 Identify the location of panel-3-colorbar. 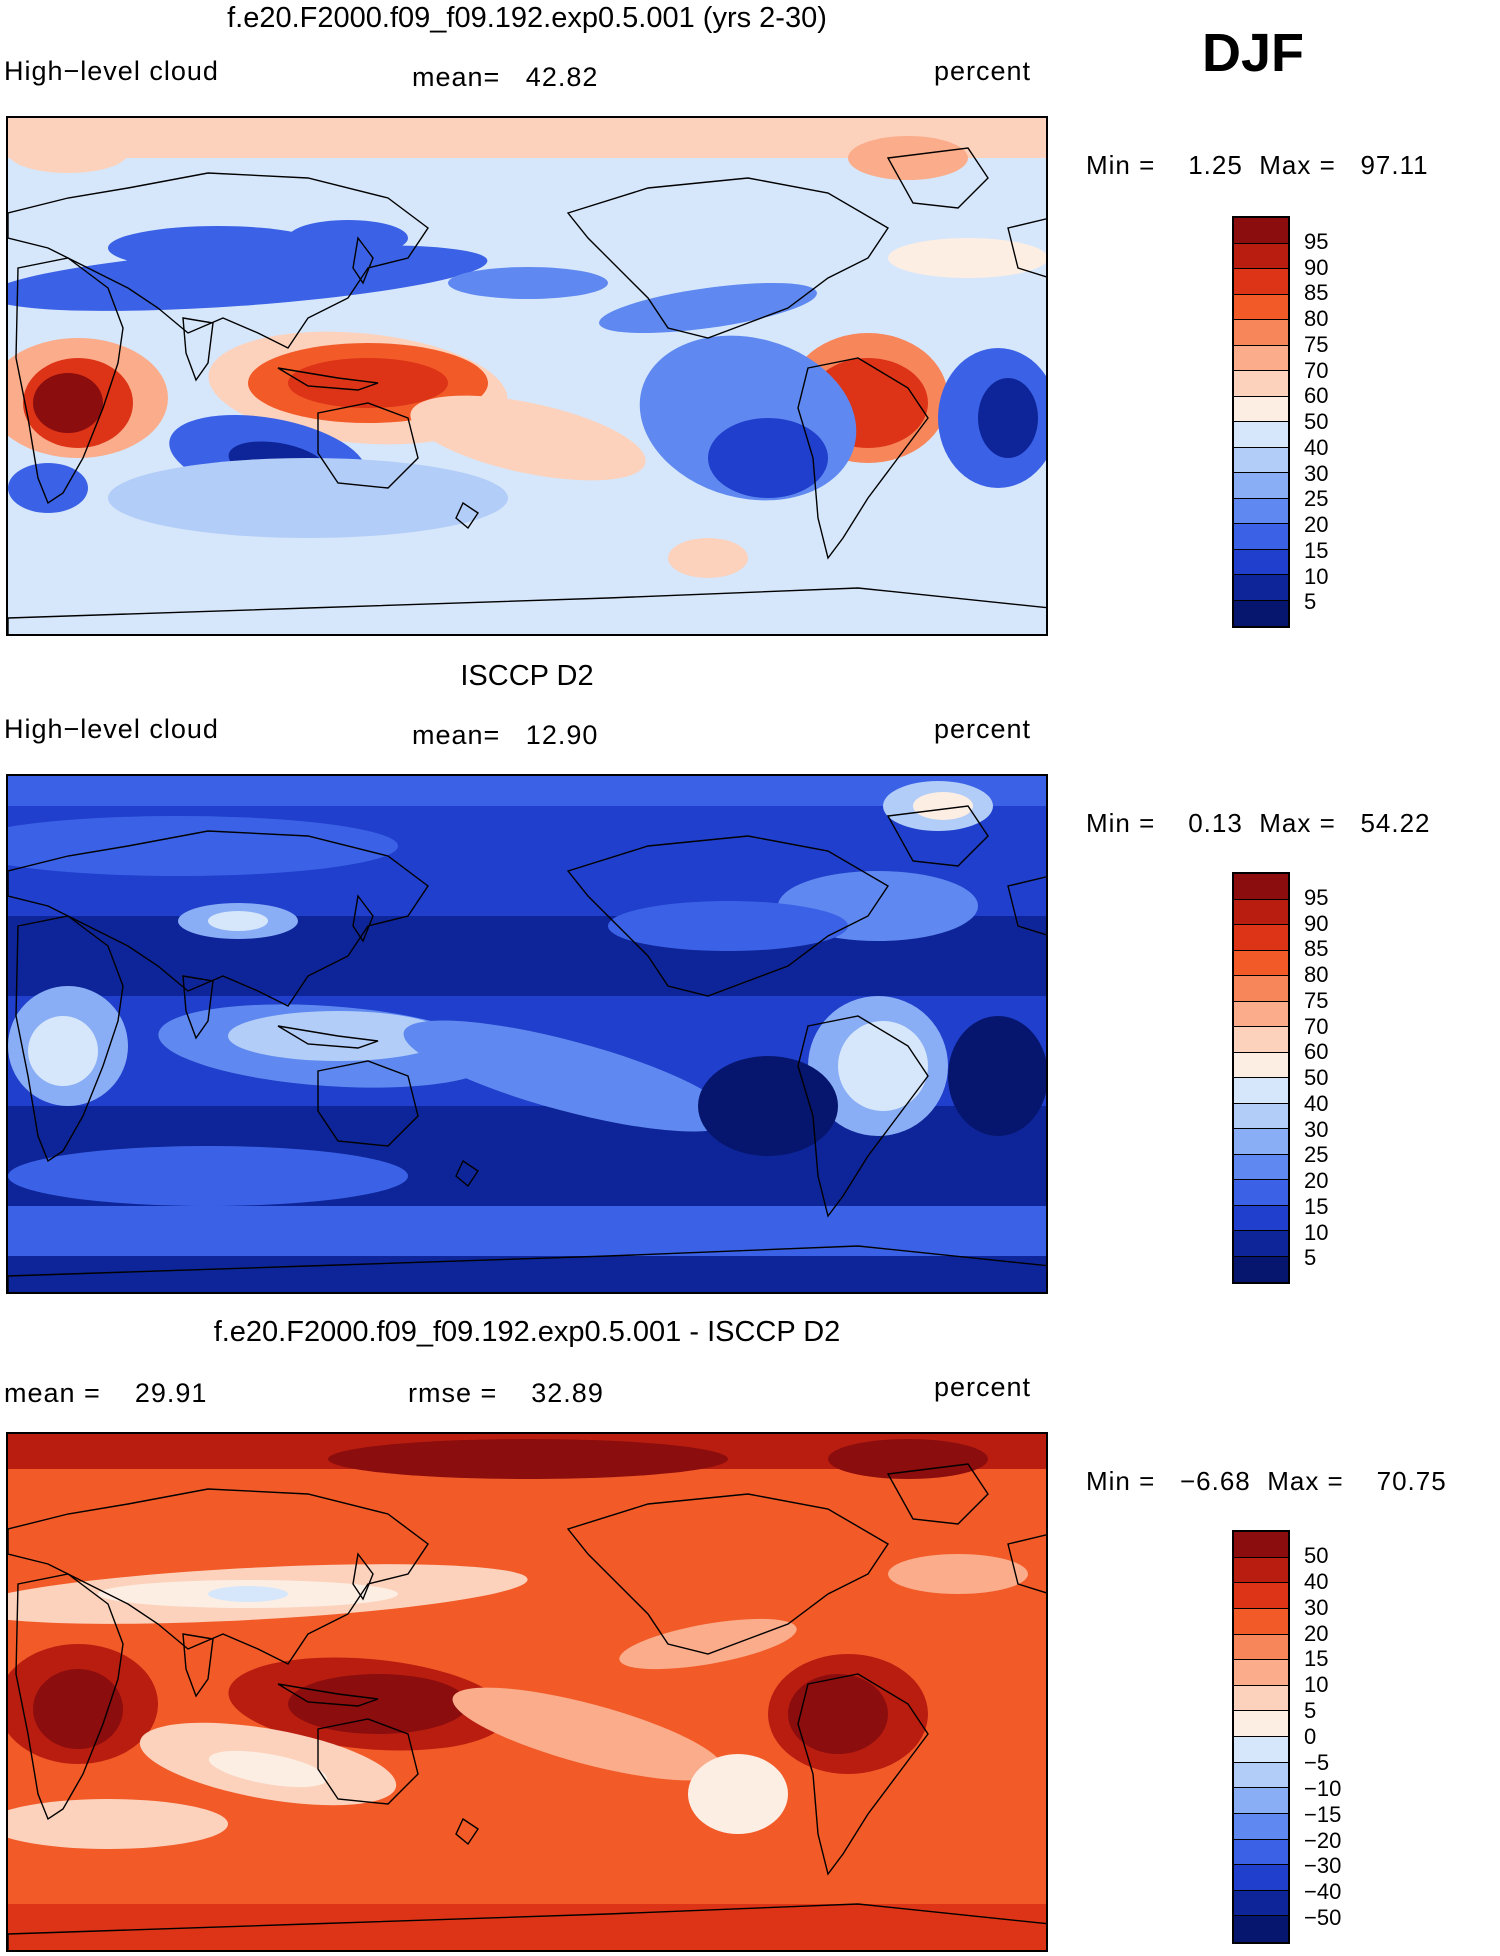
(1261, 1737).